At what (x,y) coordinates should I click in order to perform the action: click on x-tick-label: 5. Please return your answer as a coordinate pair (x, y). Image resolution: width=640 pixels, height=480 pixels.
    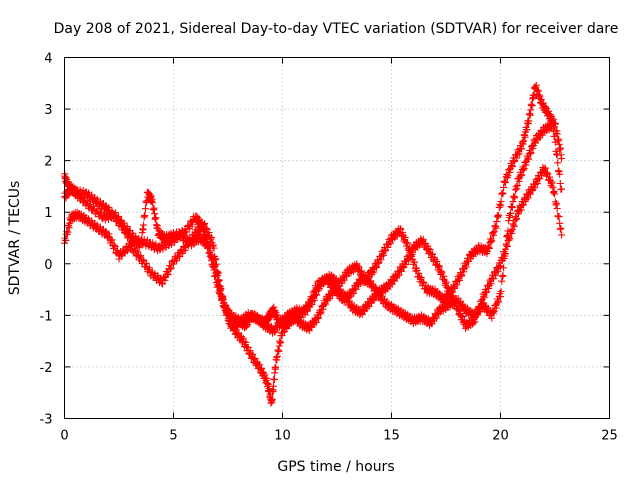
    Looking at the image, I should click on (173, 436).